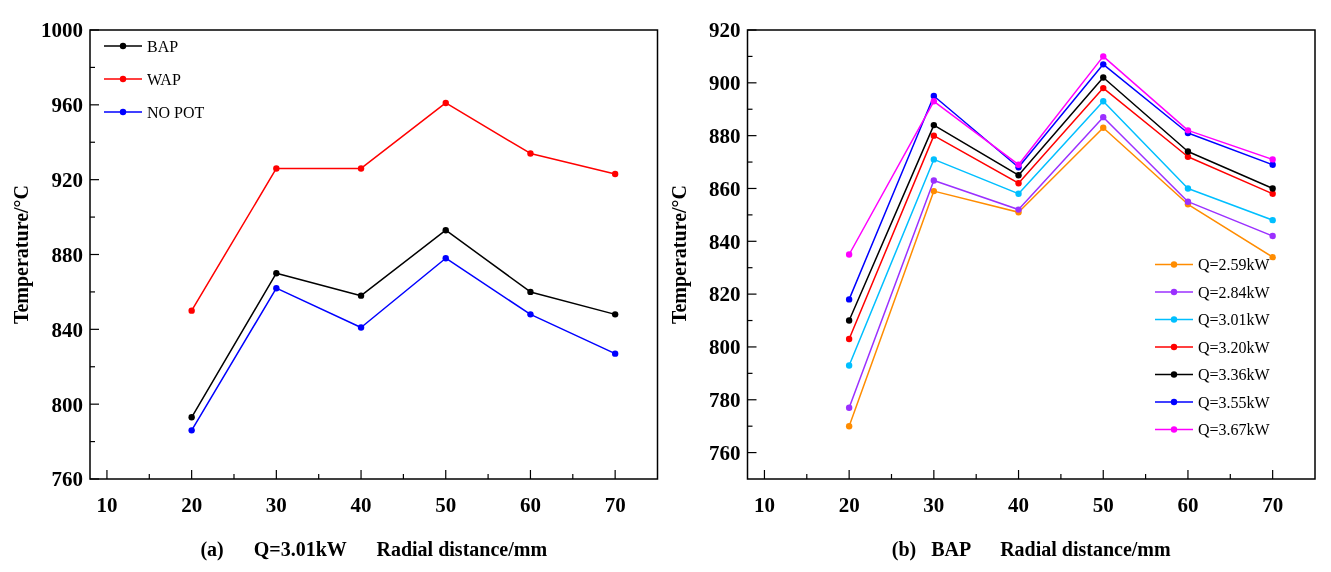  What do you see at coordinates (1234, 347) in the screenshot?
I see `legend-label: Q=3.20kW` at bounding box center [1234, 347].